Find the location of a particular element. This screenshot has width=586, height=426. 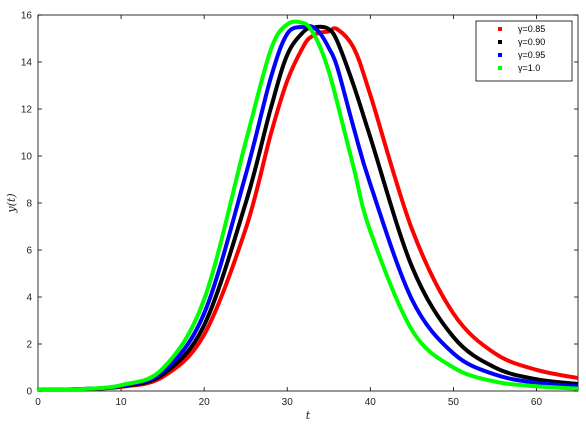

y-axis-label: y(t) is located at coordinates (11, 203).